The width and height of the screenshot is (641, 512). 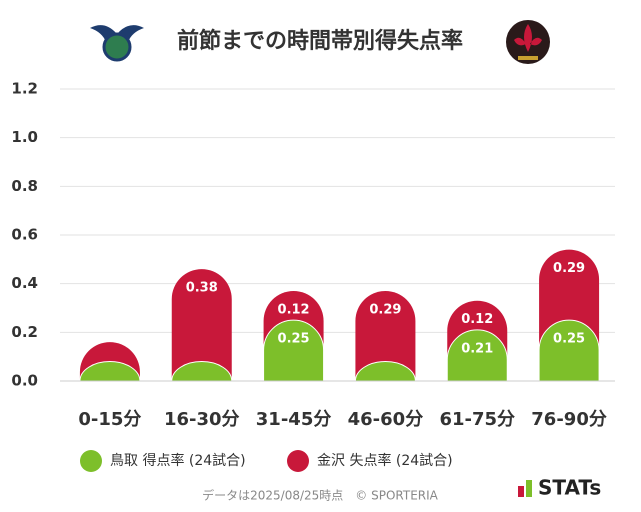 I want to click on x-tick-label: 76-90分, so click(x=569, y=419).